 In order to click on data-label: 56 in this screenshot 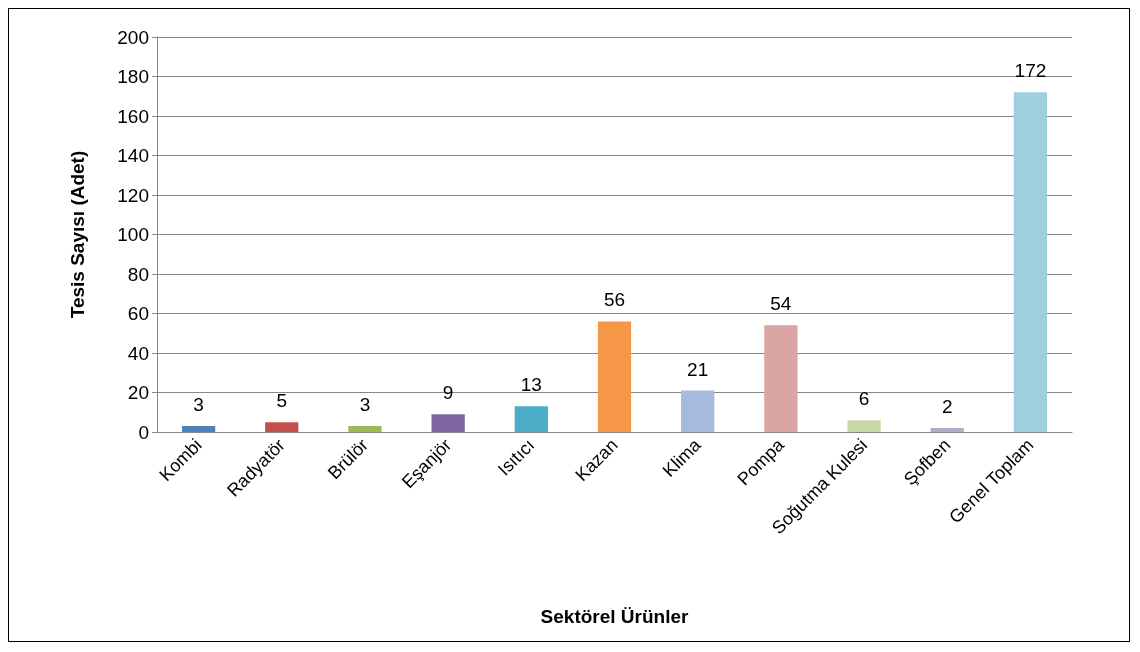, I will do `click(614, 300)`.